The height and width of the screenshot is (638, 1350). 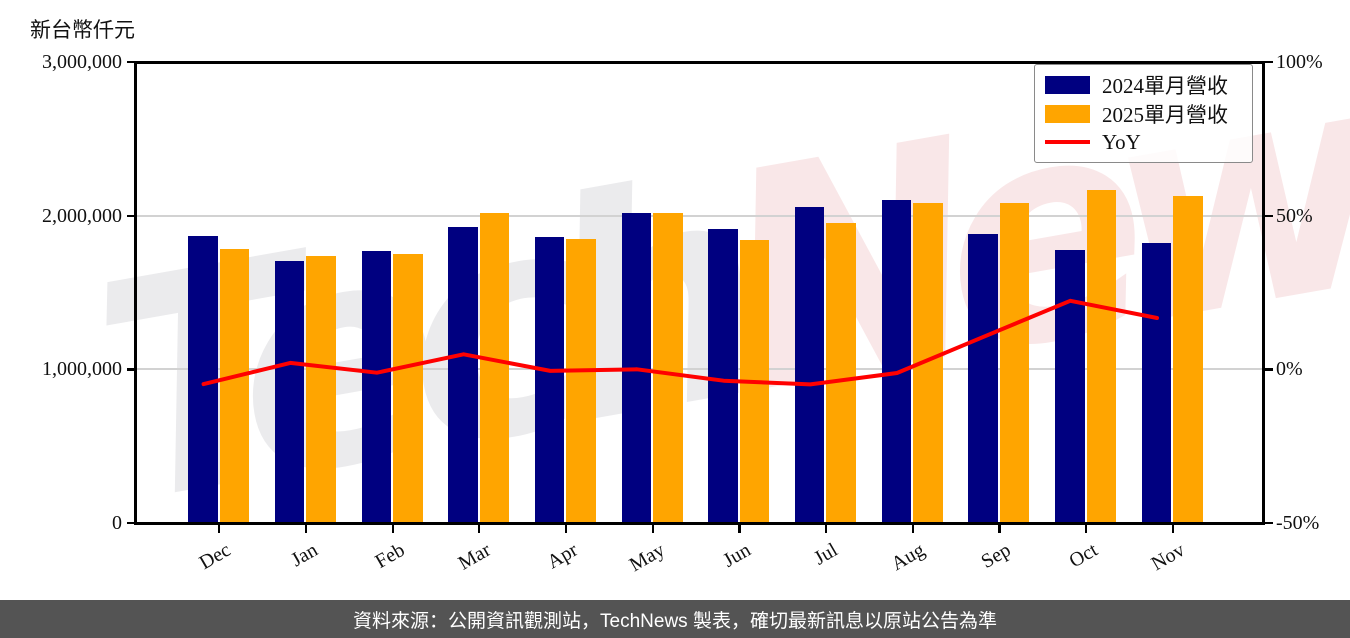 I want to click on bar-2025-Dec, so click(x=234, y=386).